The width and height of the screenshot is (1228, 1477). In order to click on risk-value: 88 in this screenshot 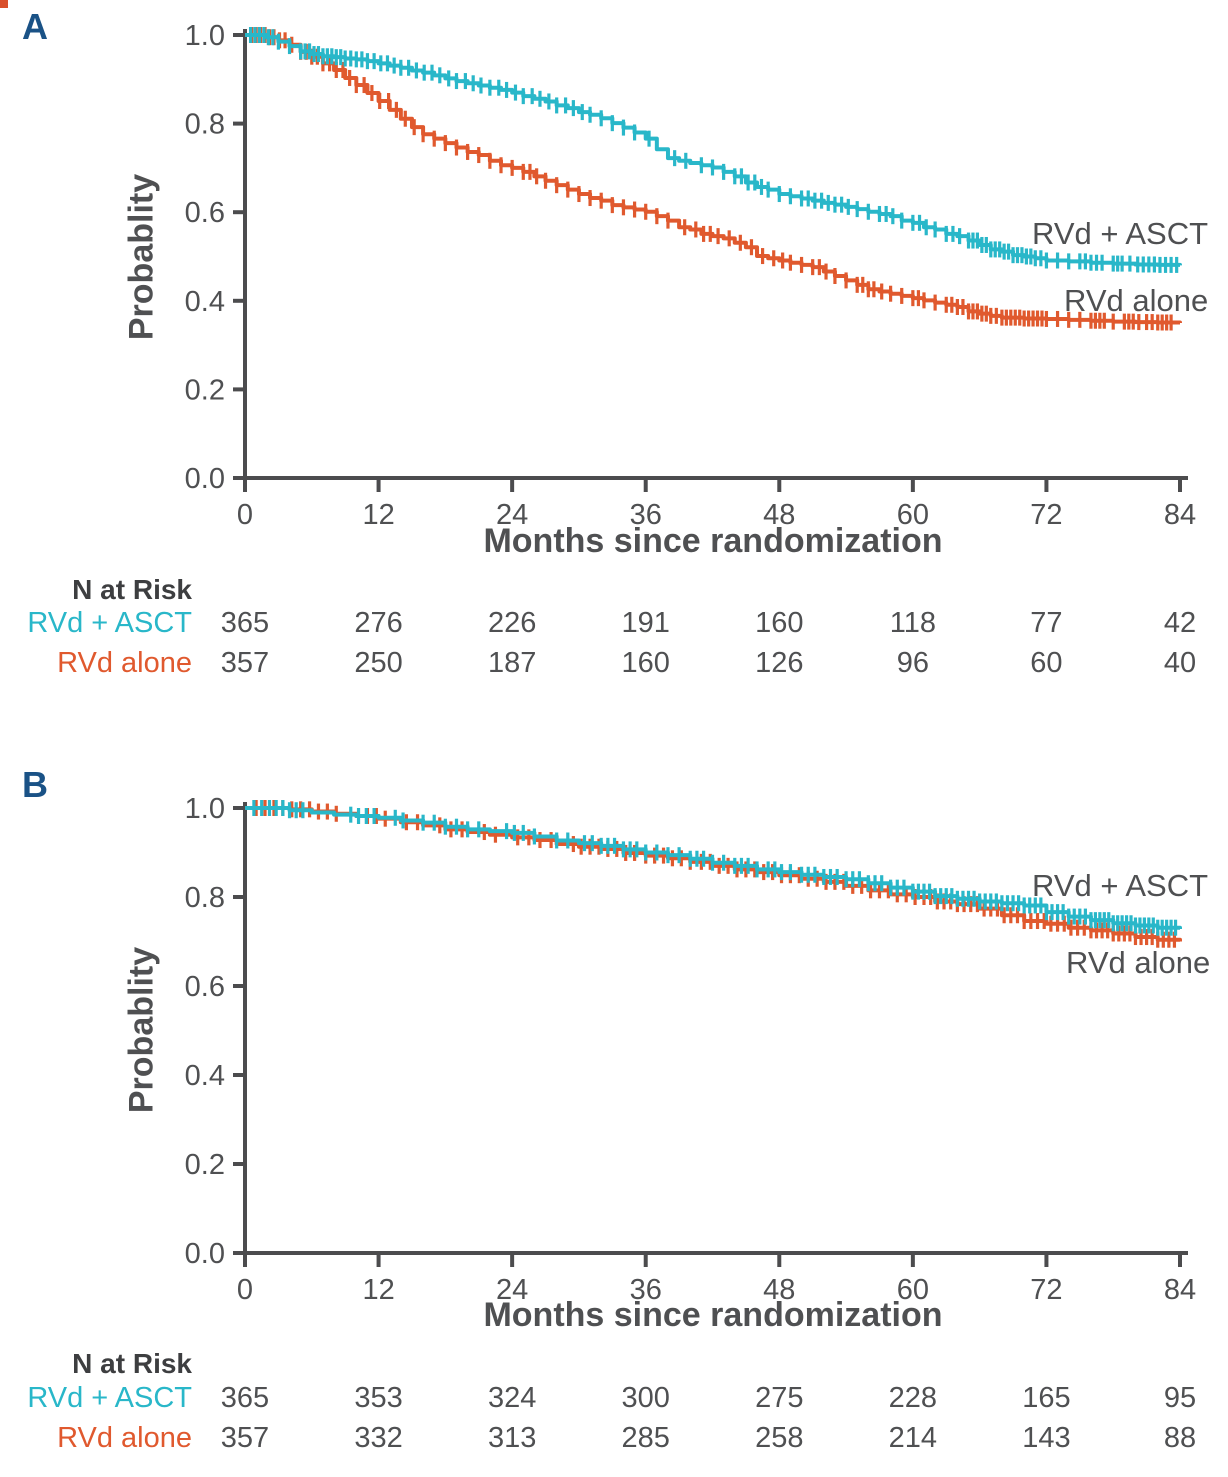, I will do `click(1180, 1438)`.